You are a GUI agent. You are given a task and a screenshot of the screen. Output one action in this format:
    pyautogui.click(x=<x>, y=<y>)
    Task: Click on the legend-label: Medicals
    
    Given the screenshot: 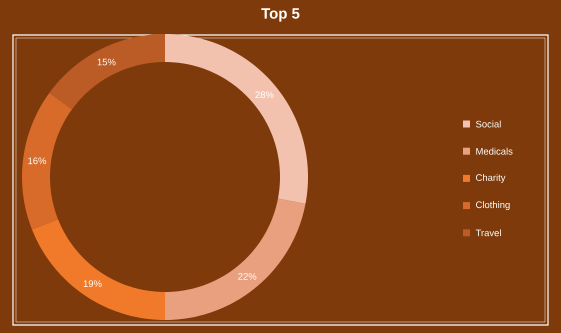 What is the action you would take?
    pyautogui.click(x=494, y=151)
    